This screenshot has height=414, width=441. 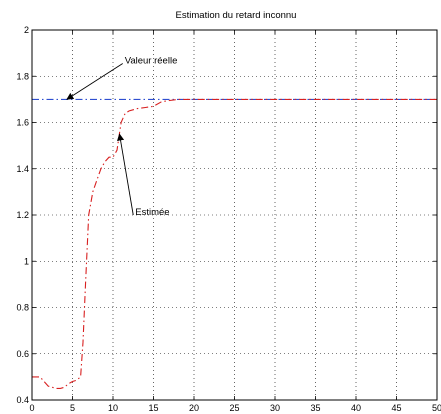 What do you see at coordinates (236, 15) in the screenshot?
I see `chart-title: Estimation du retard inconnu` at bounding box center [236, 15].